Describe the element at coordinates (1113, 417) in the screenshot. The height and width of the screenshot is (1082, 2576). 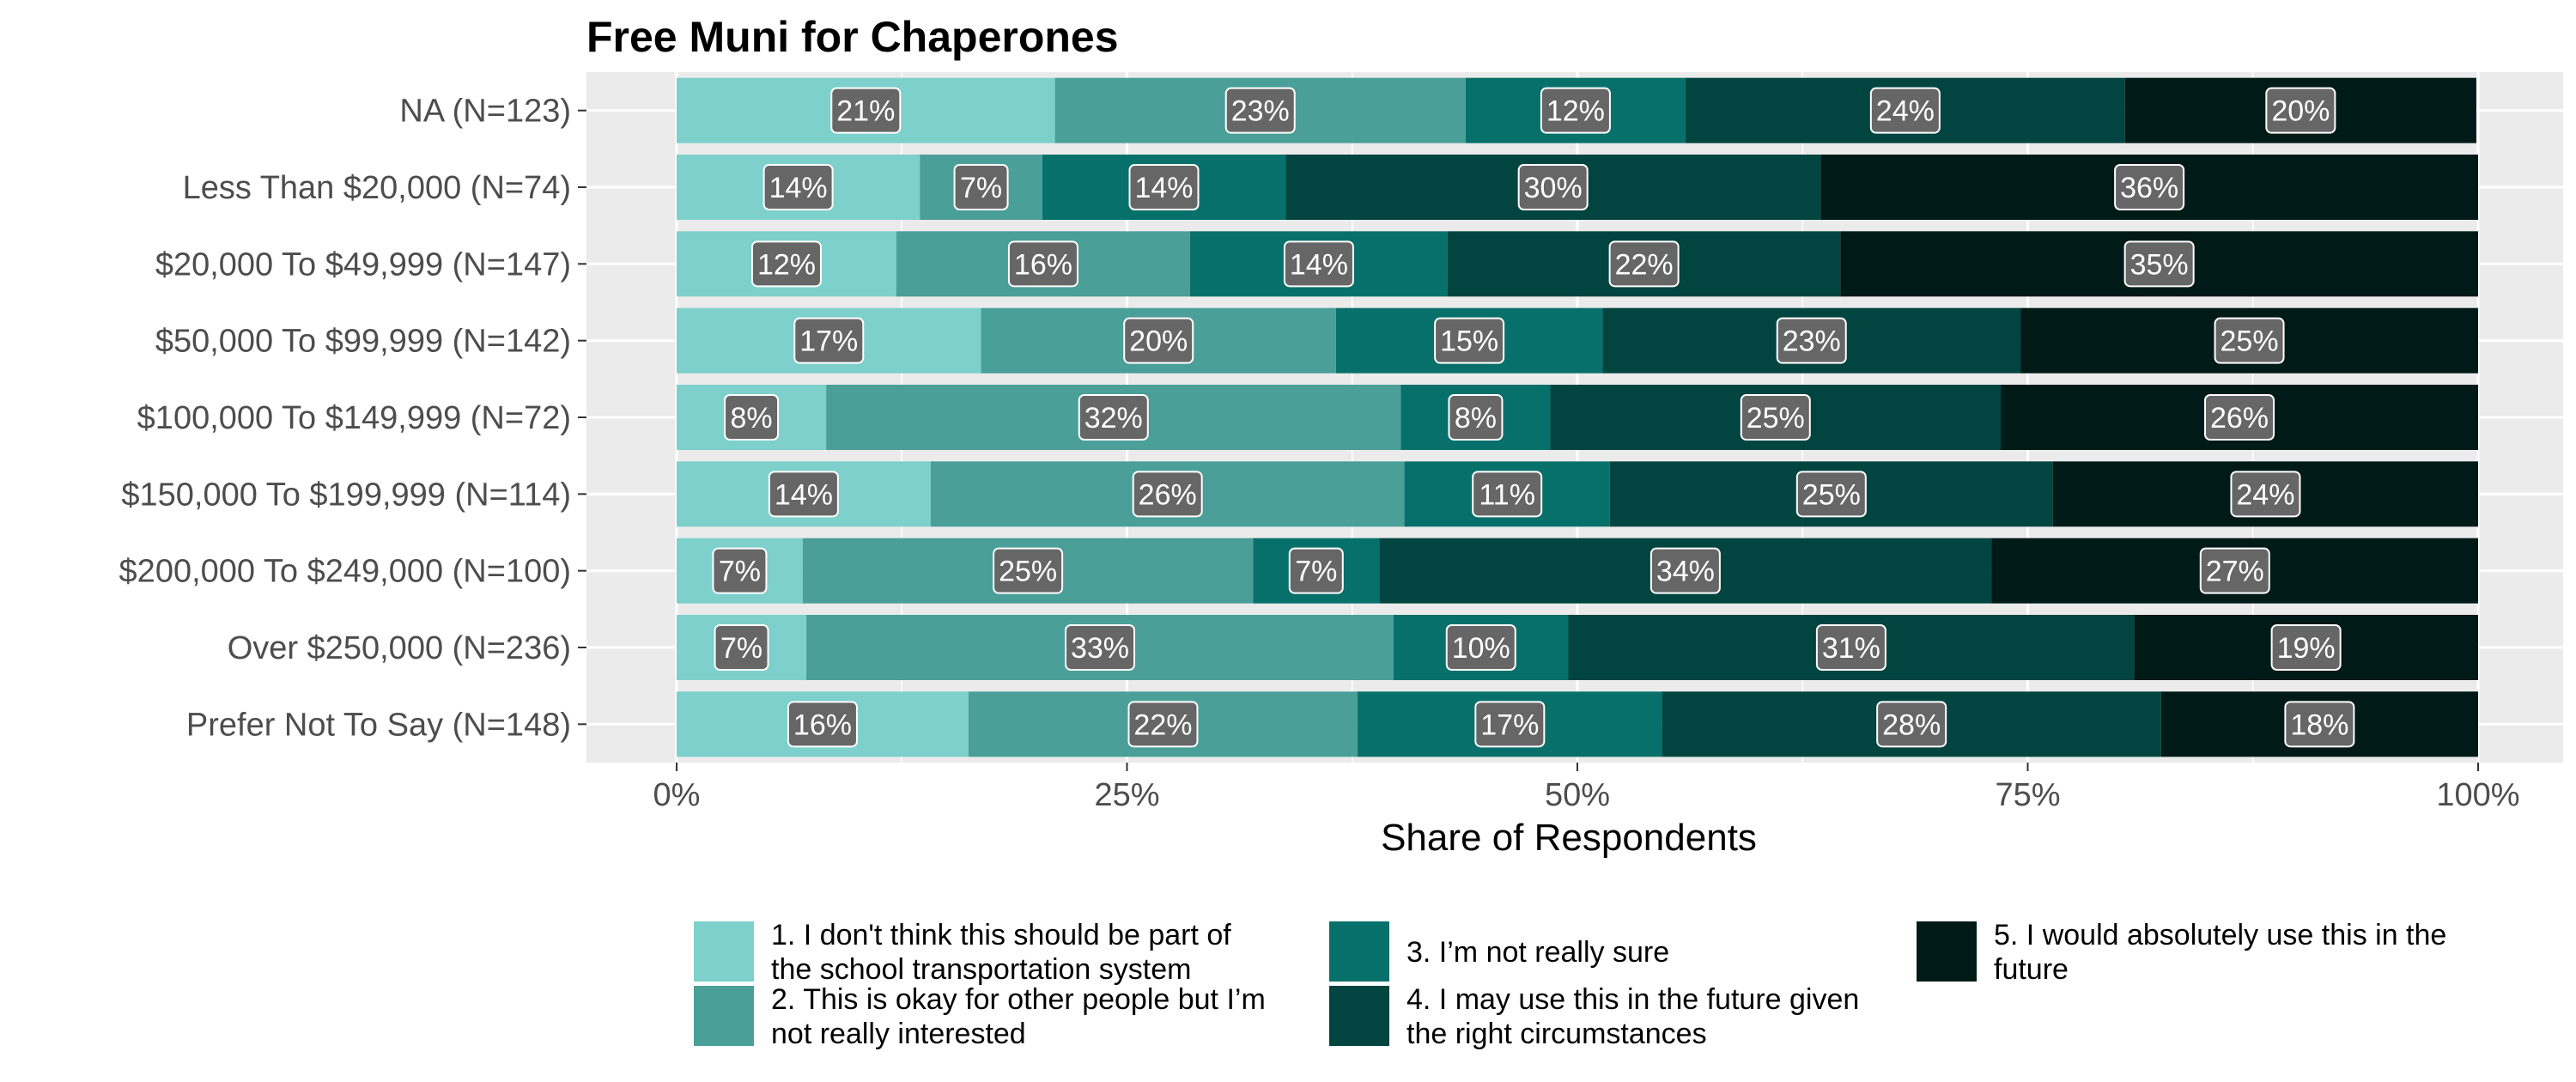
I see `data-label: 32%` at that location.